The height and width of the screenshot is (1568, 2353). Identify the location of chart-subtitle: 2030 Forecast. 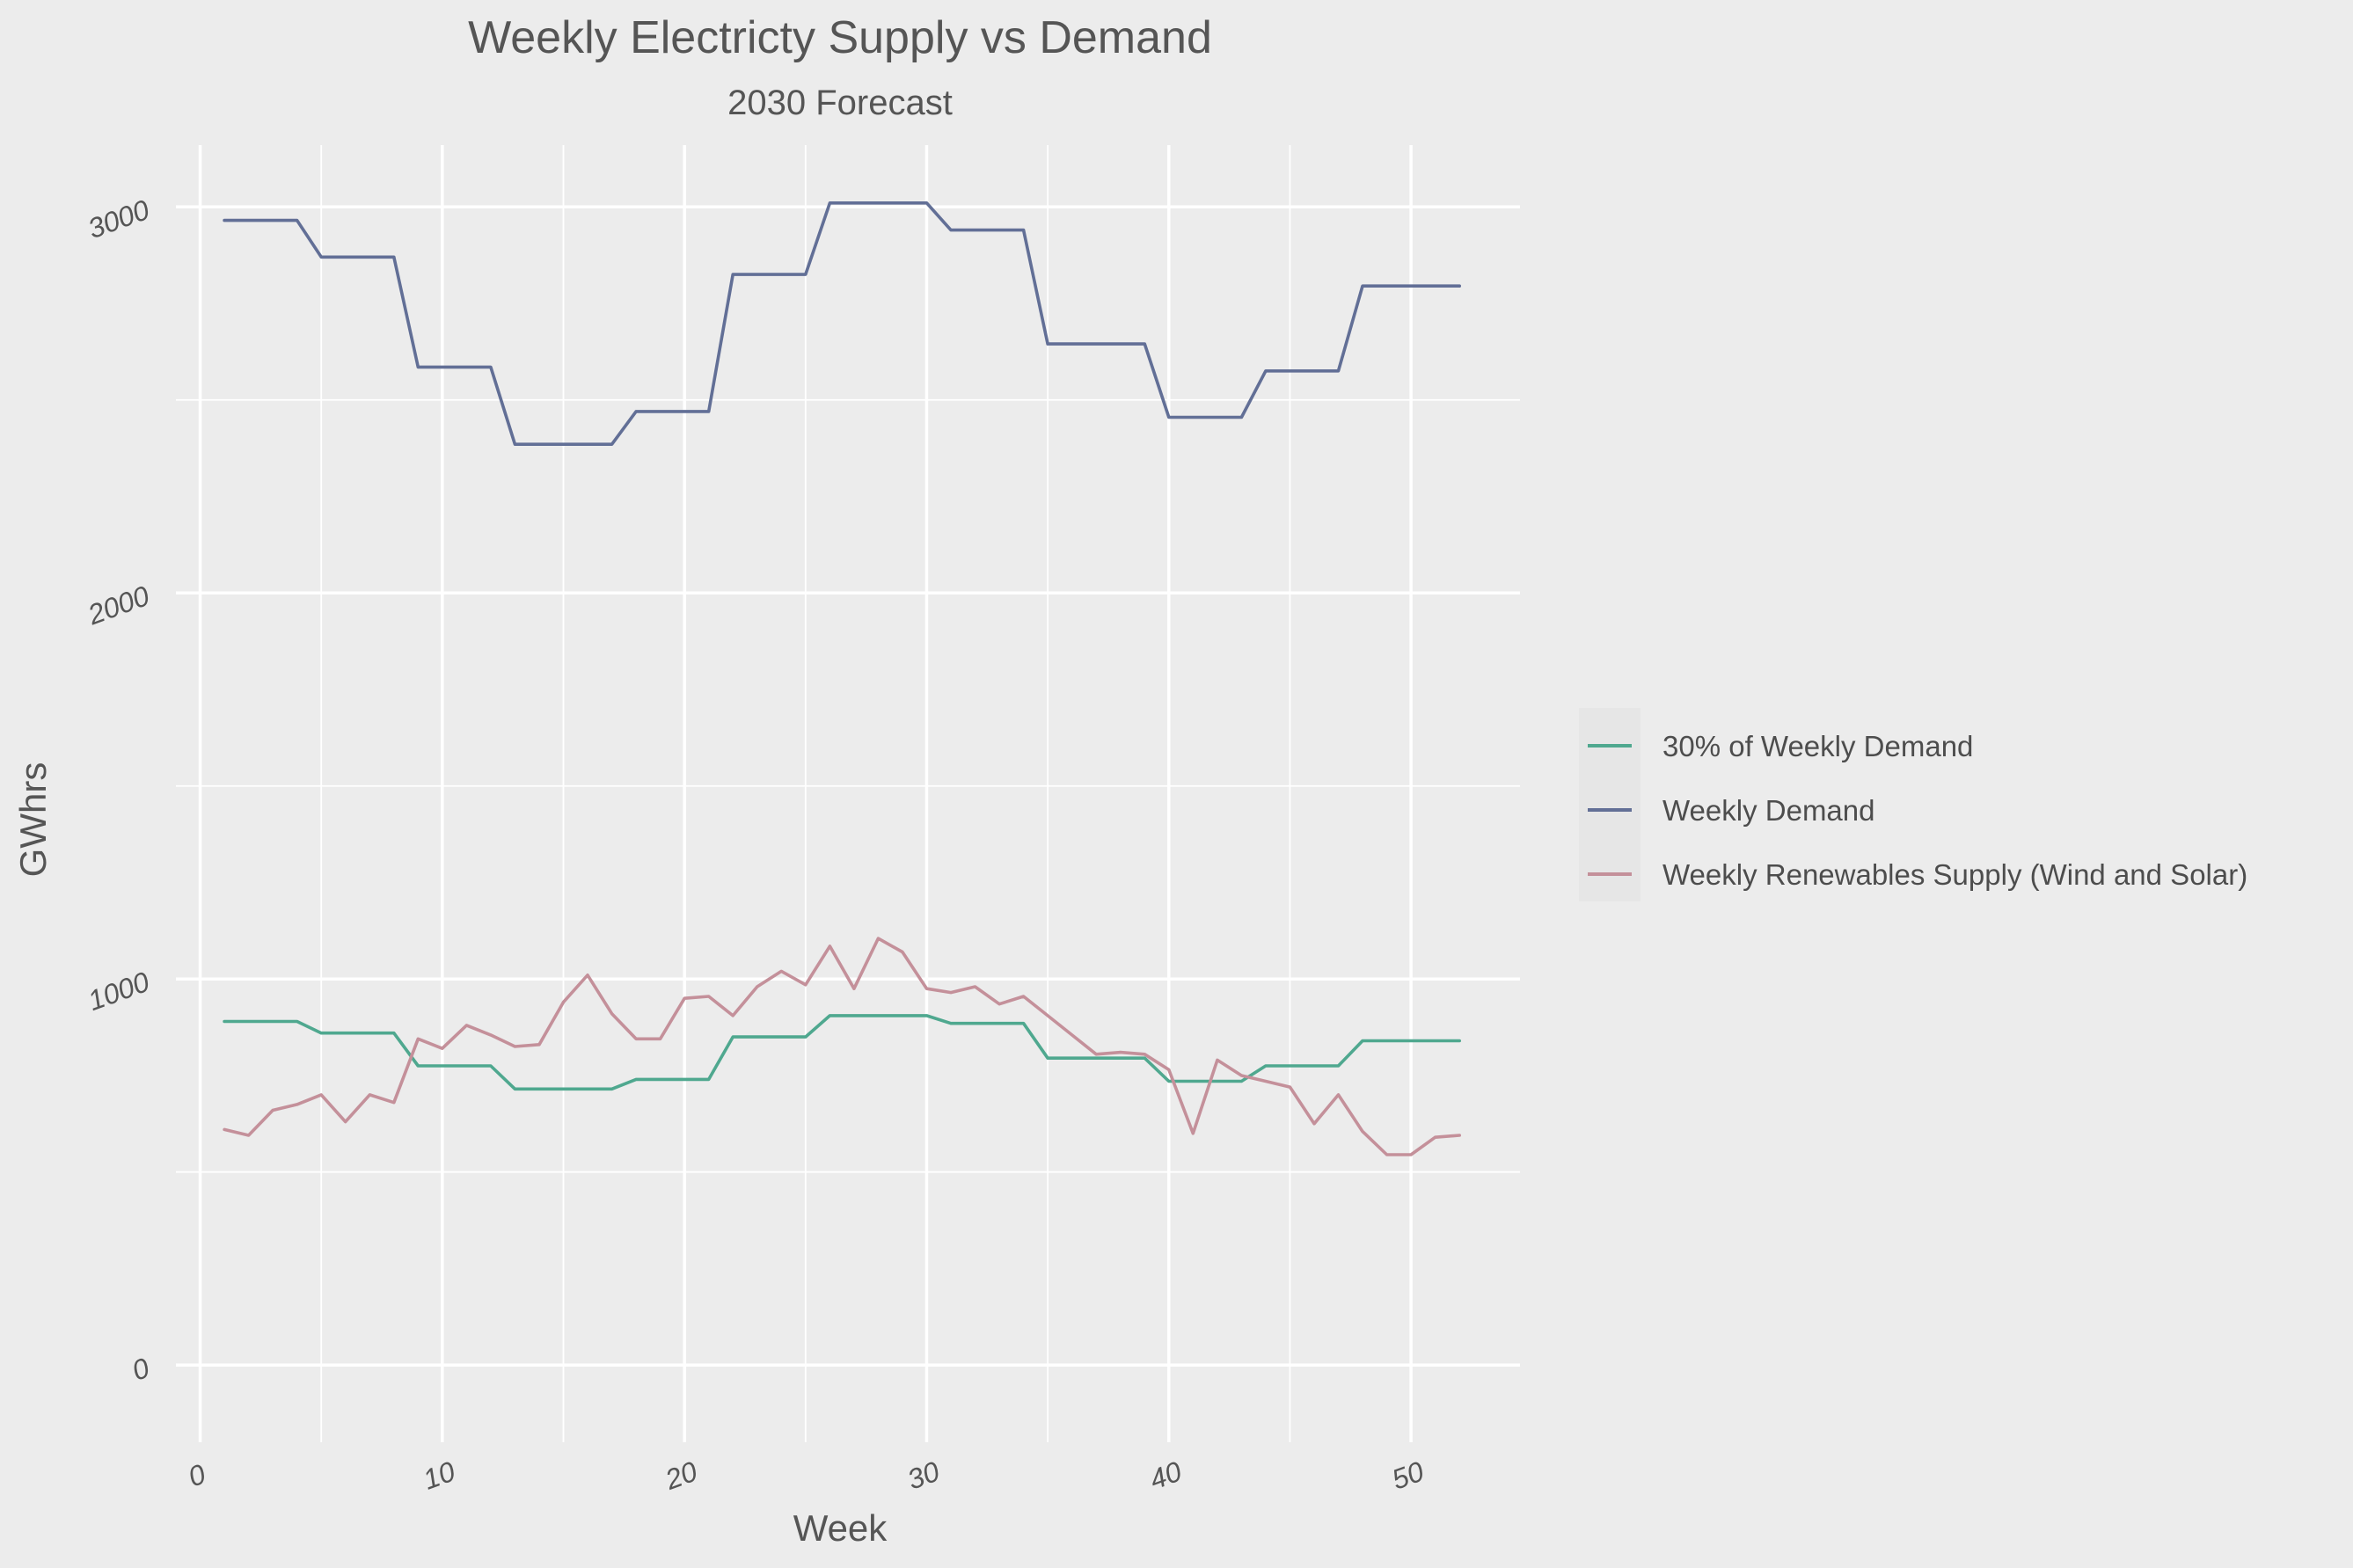
(840, 103).